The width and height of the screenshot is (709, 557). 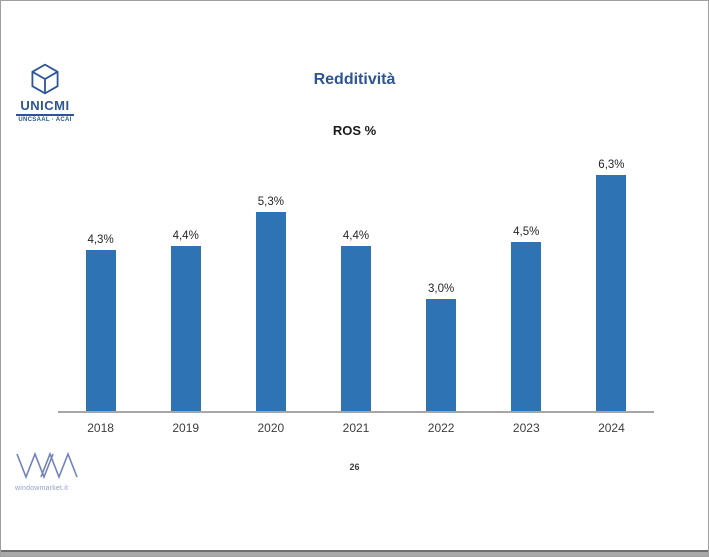 What do you see at coordinates (611, 164) in the screenshot?
I see `bar-value-label-2024: 6,3%` at bounding box center [611, 164].